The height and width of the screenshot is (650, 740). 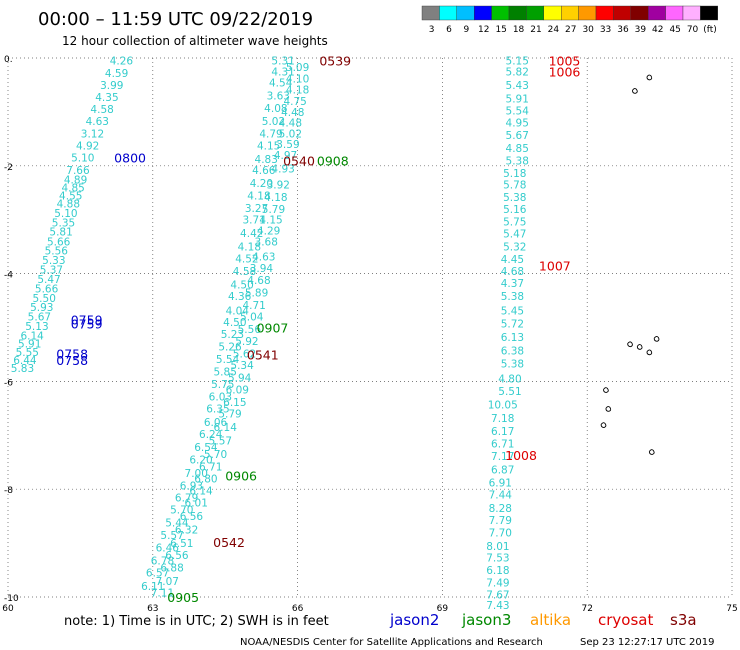 I want to click on swh-value-label: 5.10, so click(x=82, y=159).